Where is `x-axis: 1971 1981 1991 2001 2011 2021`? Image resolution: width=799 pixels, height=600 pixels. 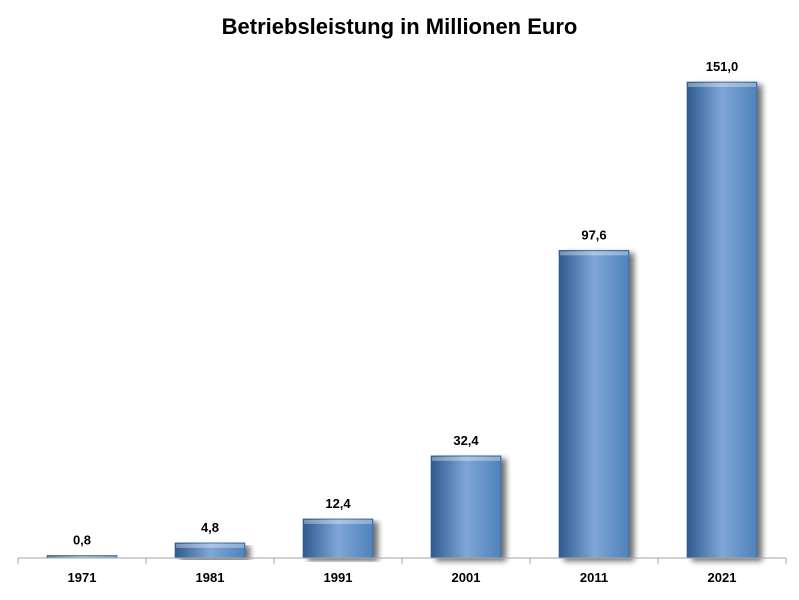 x-axis: 1971 1981 1991 2001 2011 2021 is located at coordinates (402, 571).